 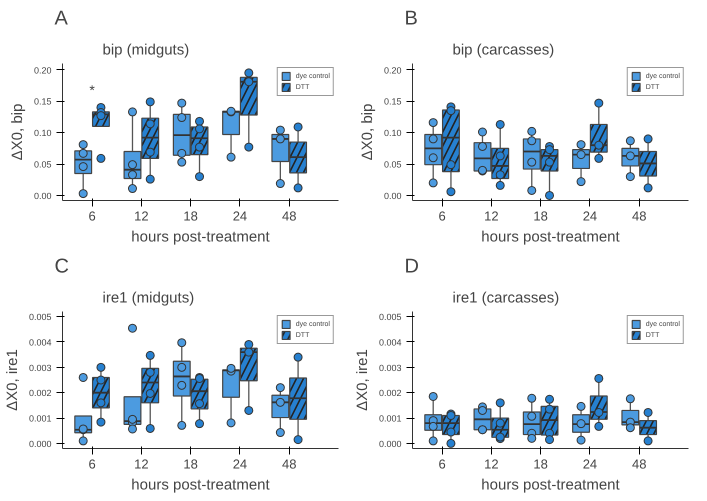 I want to click on chart-title: bip (carcasses), so click(x=503, y=50).